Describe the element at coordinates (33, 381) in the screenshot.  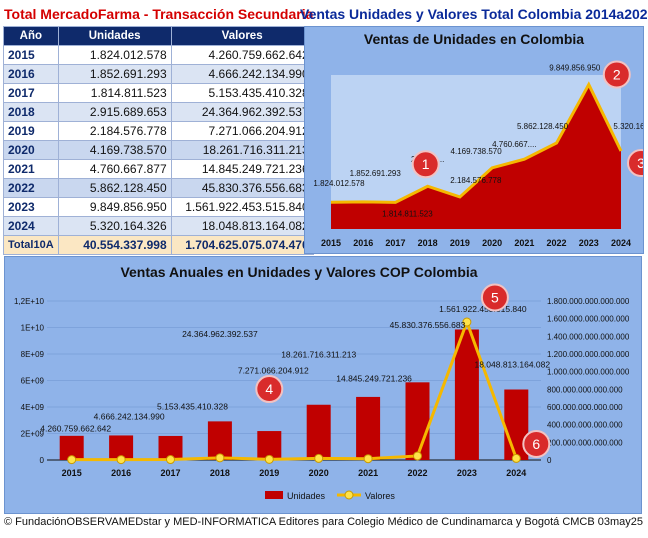
I see `left-tick-label: 6E+09` at that location.